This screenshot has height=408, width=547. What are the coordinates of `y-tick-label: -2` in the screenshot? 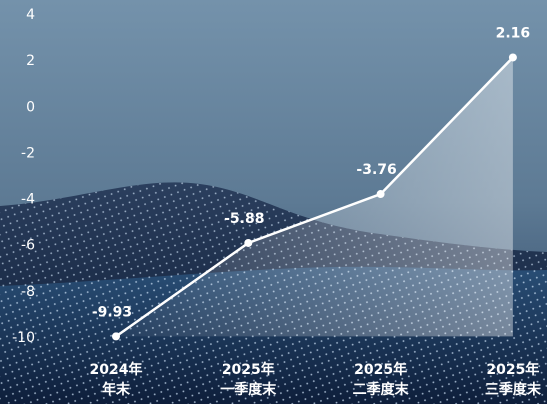 It's located at (28, 153).